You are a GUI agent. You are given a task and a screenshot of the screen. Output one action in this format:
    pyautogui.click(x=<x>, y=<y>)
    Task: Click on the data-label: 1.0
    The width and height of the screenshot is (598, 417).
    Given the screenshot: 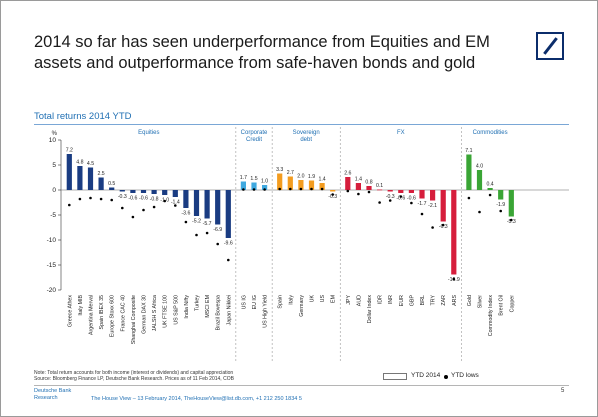 What is the action you would take?
    pyautogui.click(x=264, y=182)
    